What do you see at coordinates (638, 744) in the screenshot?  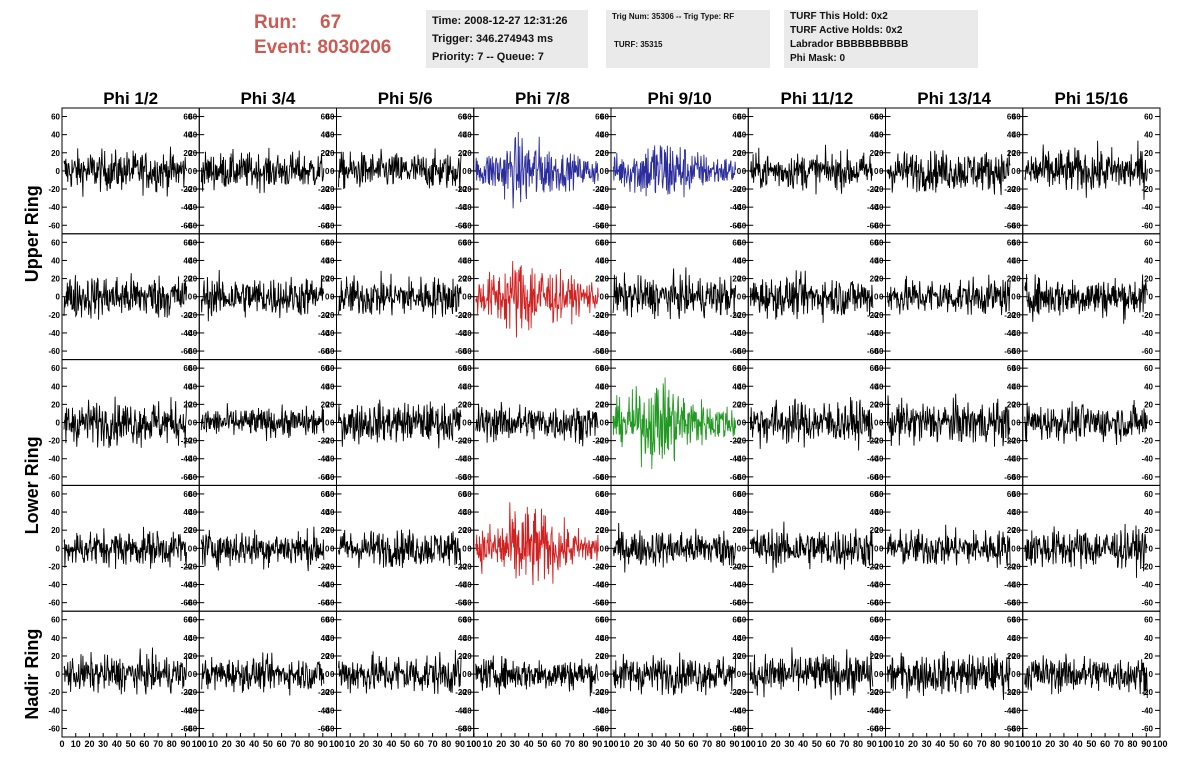 I see `x-tick-label: 20` at bounding box center [638, 744].